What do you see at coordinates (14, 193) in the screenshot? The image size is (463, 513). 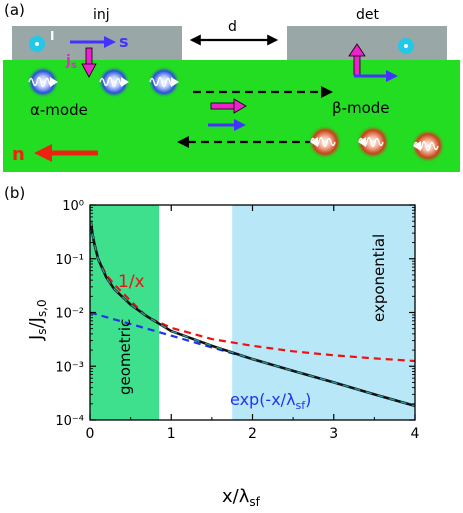 I see `panel-b-label: (b)` at bounding box center [14, 193].